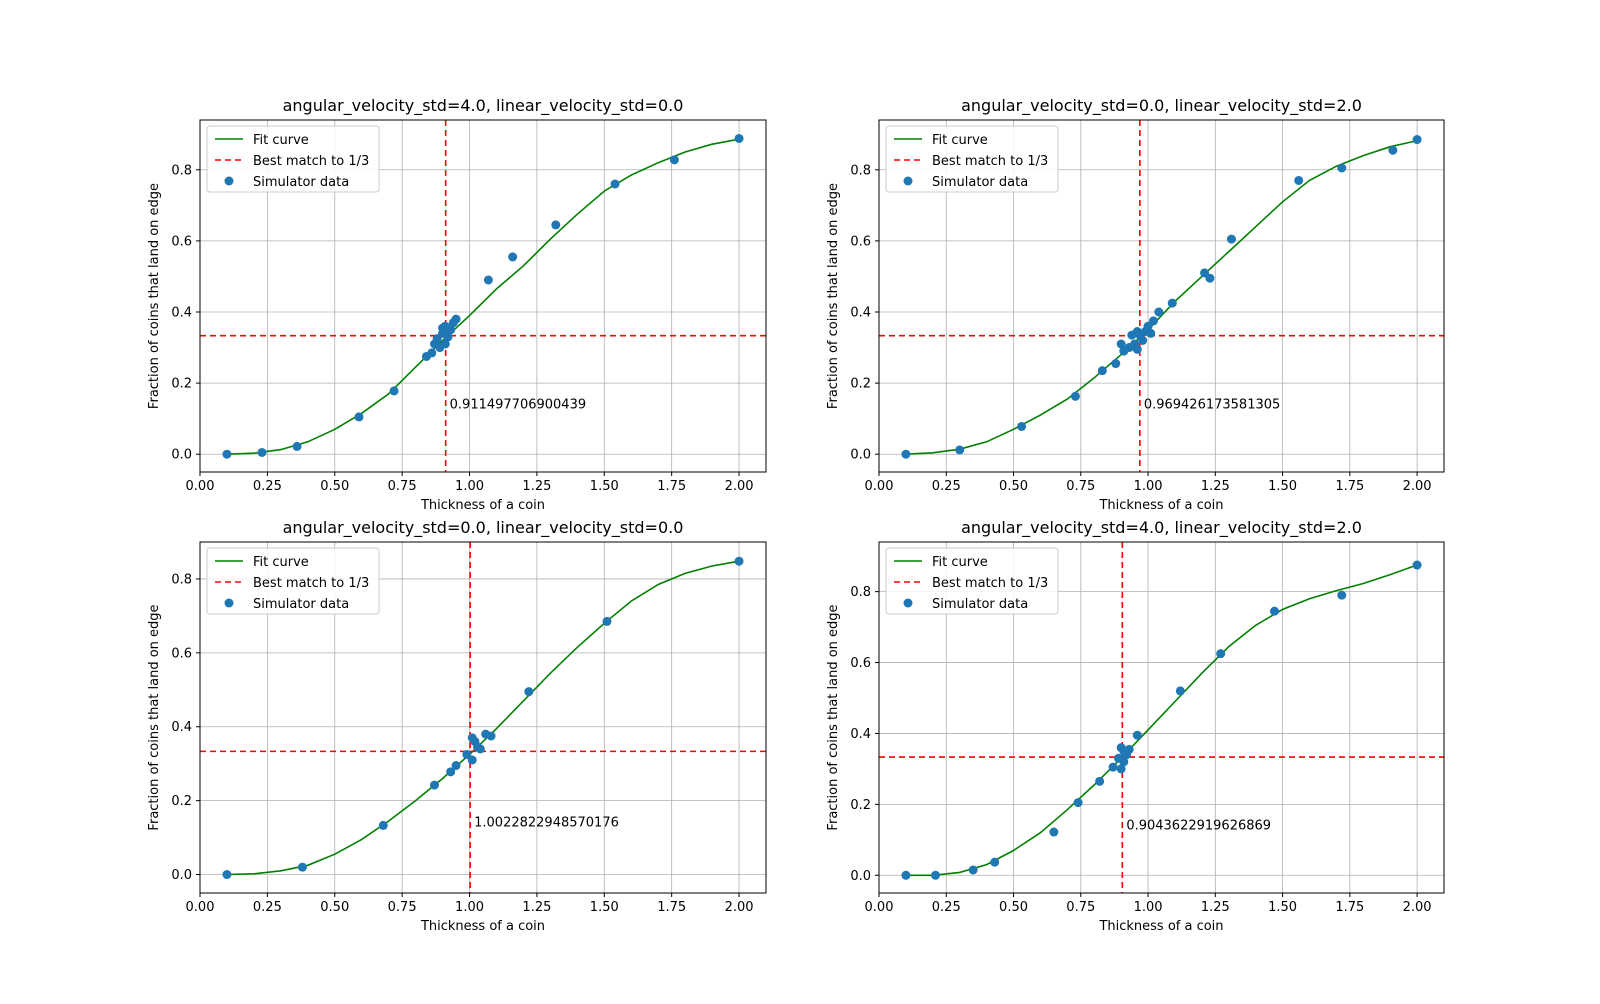 The height and width of the screenshot is (1004, 1600). Describe the element at coordinates (1198, 826) in the screenshot. I see `best-match-label: 0.9043622919626869` at that location.